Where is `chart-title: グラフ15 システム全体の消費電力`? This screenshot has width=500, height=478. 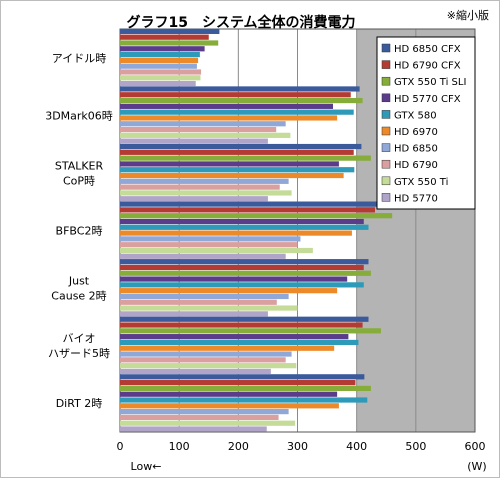
chart-title: グラフ15 システム全体の消費電力 is located at coordinates (241, 23).